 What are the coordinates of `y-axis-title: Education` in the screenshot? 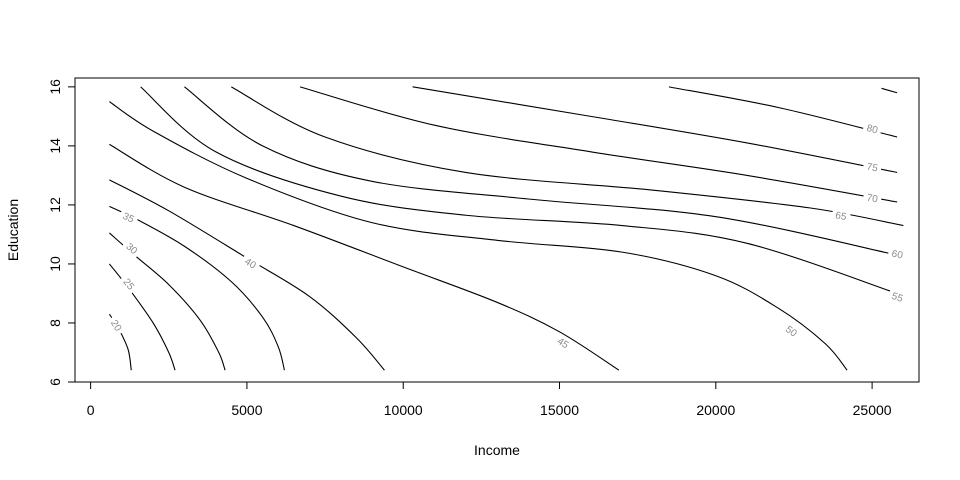 It's located at (13, 230).